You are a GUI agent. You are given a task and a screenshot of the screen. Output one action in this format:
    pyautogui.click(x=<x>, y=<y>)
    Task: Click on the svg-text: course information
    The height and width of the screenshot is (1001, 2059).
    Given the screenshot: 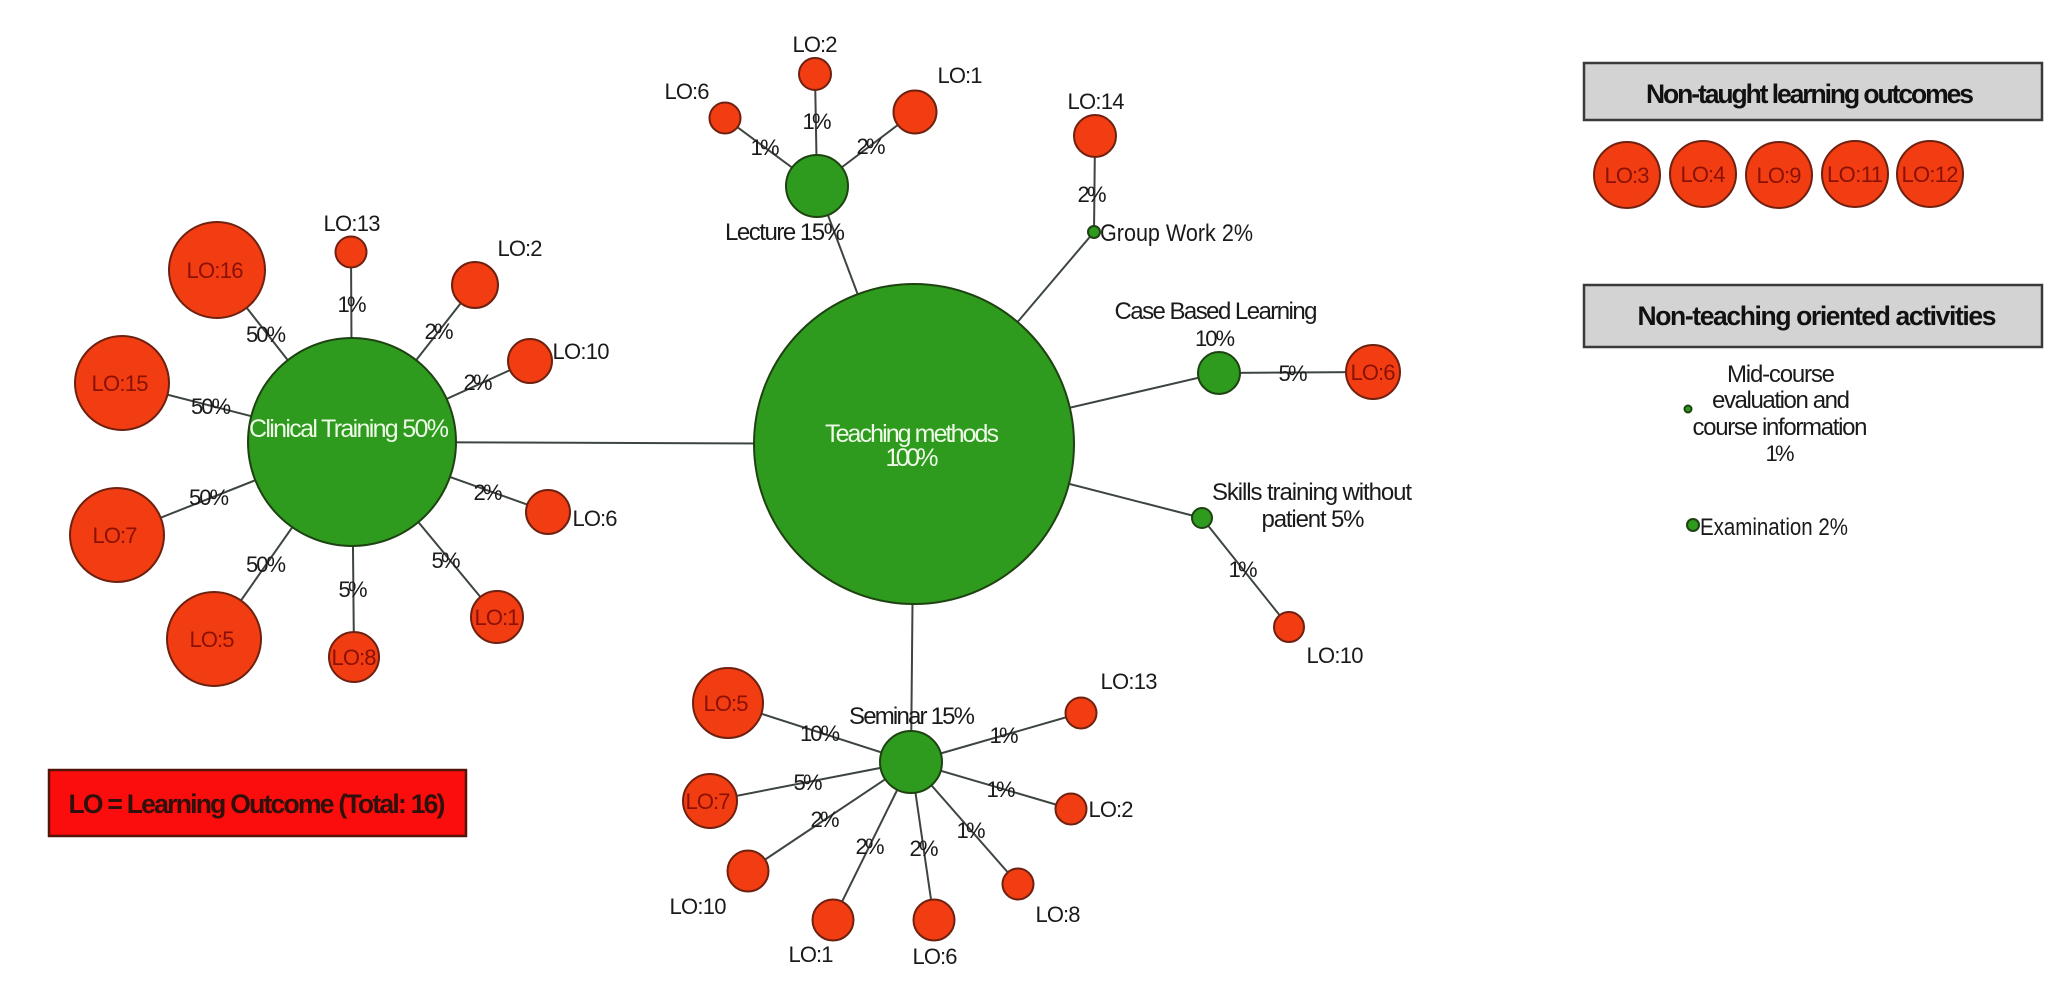 What is the action you would take?
    pyautogui.click(x=1780, y=427)
    